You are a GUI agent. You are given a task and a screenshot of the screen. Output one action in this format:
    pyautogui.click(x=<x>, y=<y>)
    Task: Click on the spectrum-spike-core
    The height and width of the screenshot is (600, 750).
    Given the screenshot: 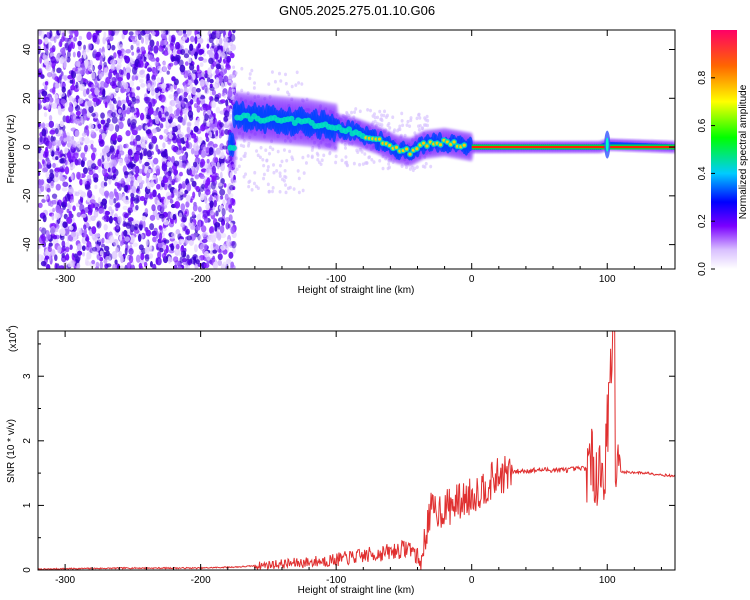 What is the action you would take?
    pyautogui.click(x=607, y=144)
    